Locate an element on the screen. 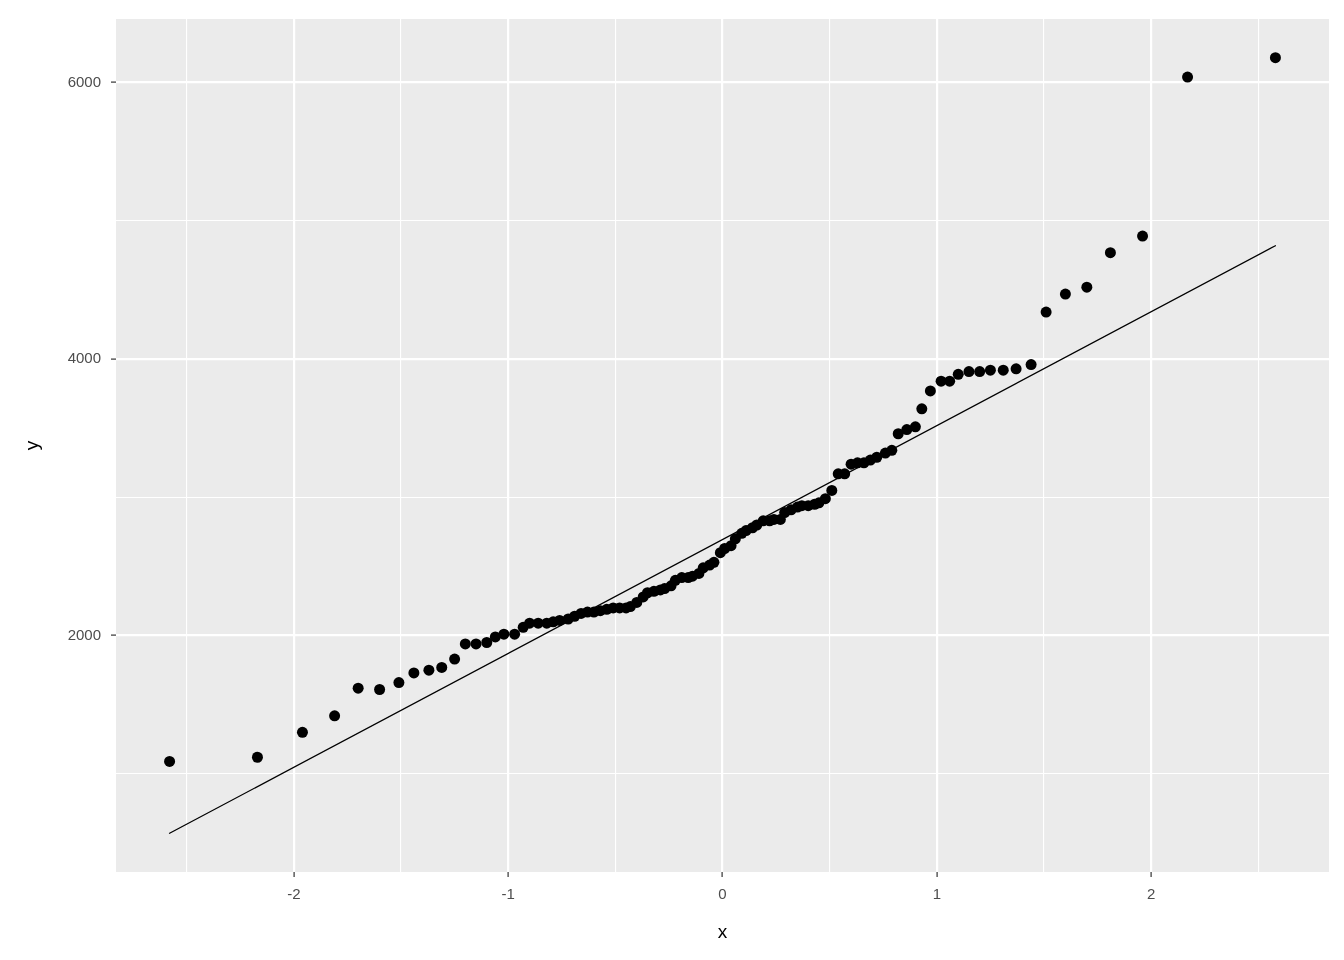 This screenshot has height=960, width=1344. x-axis-title: x is located at coordinates (722, 931).